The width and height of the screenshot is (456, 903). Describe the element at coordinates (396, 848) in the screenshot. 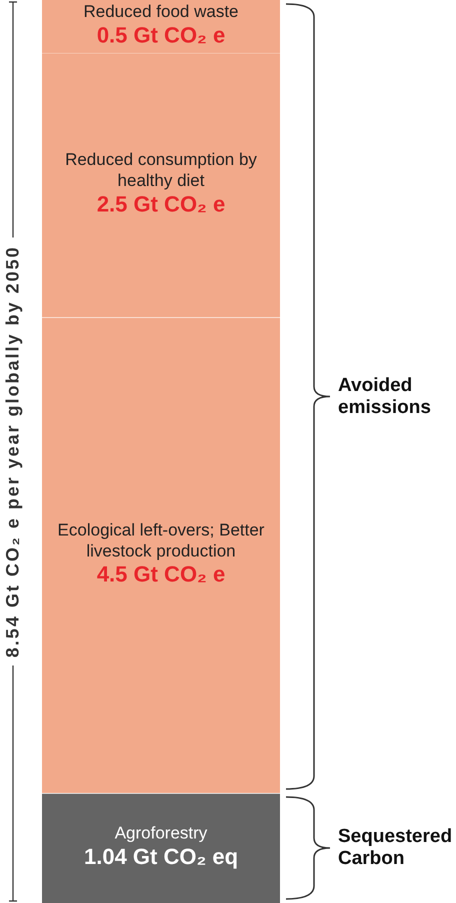

I see `text: Sequestered Carbon` at that location.